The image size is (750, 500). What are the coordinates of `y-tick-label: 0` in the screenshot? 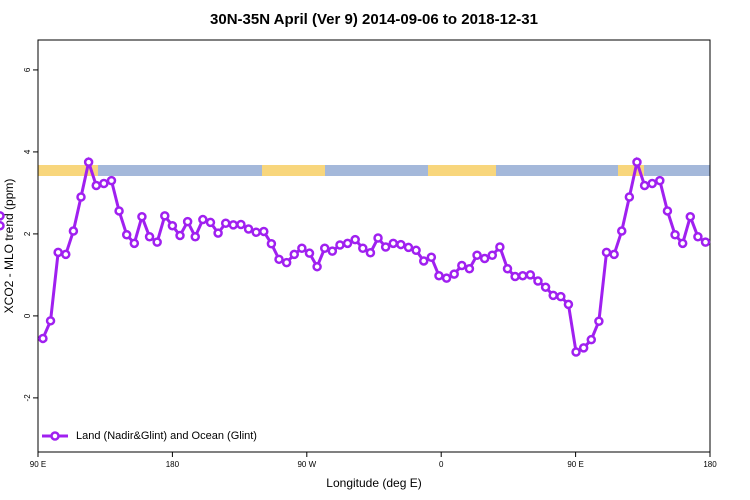 It's located at (27, 315).